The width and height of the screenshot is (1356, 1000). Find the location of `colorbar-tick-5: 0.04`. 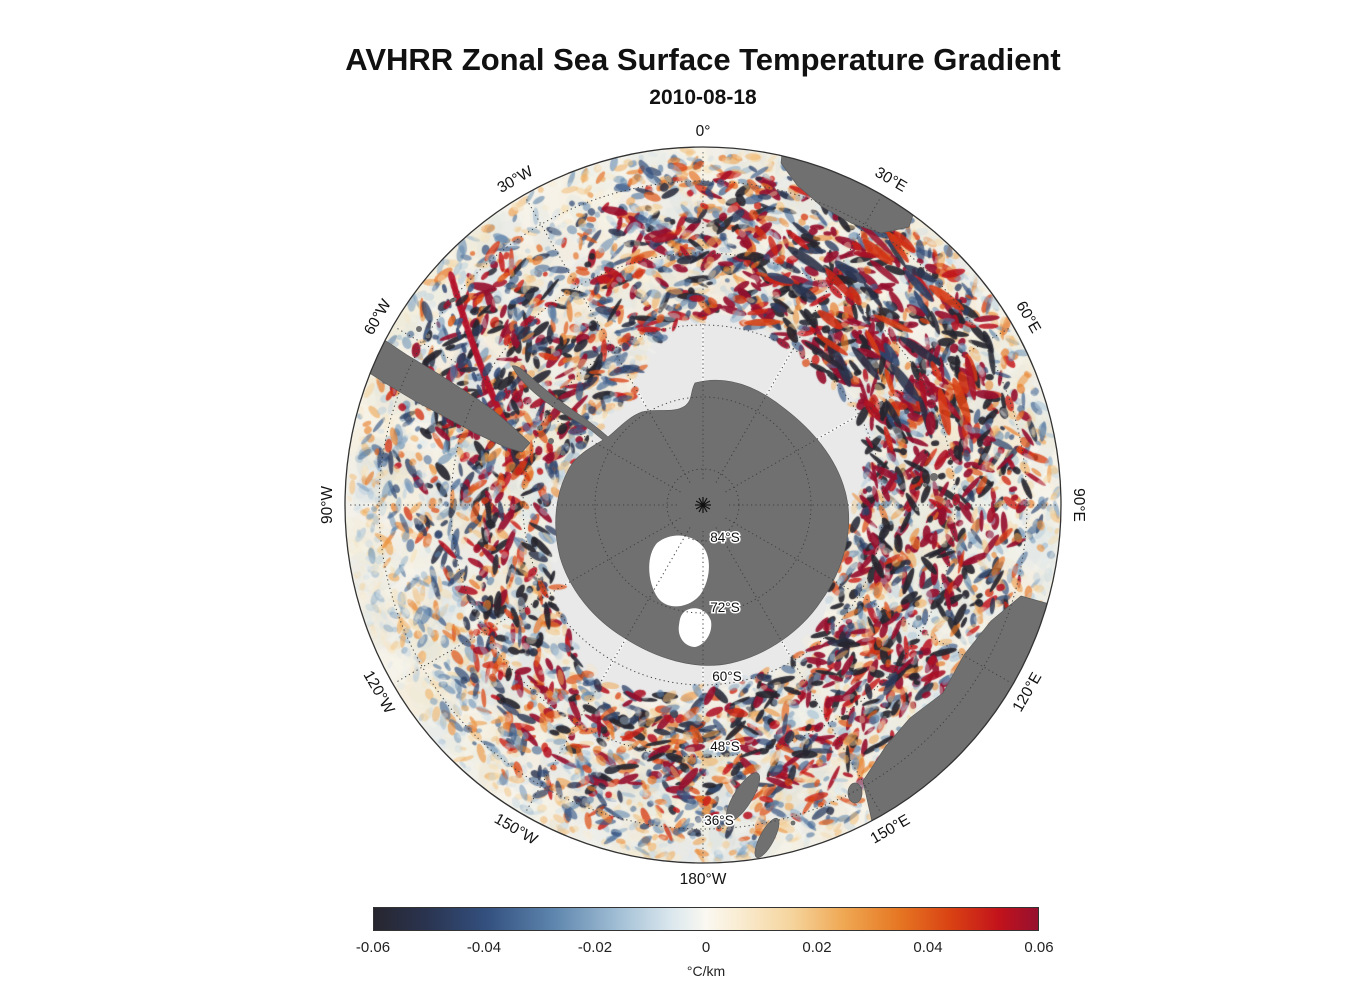

colorbar-tick-5: 0.04 is located at coordinates (928, 947).